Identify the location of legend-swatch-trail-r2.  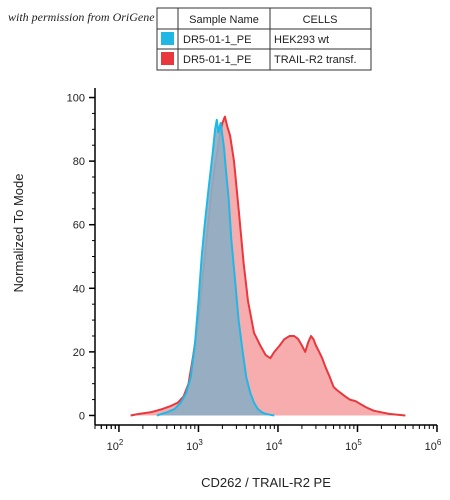
(167, 58).